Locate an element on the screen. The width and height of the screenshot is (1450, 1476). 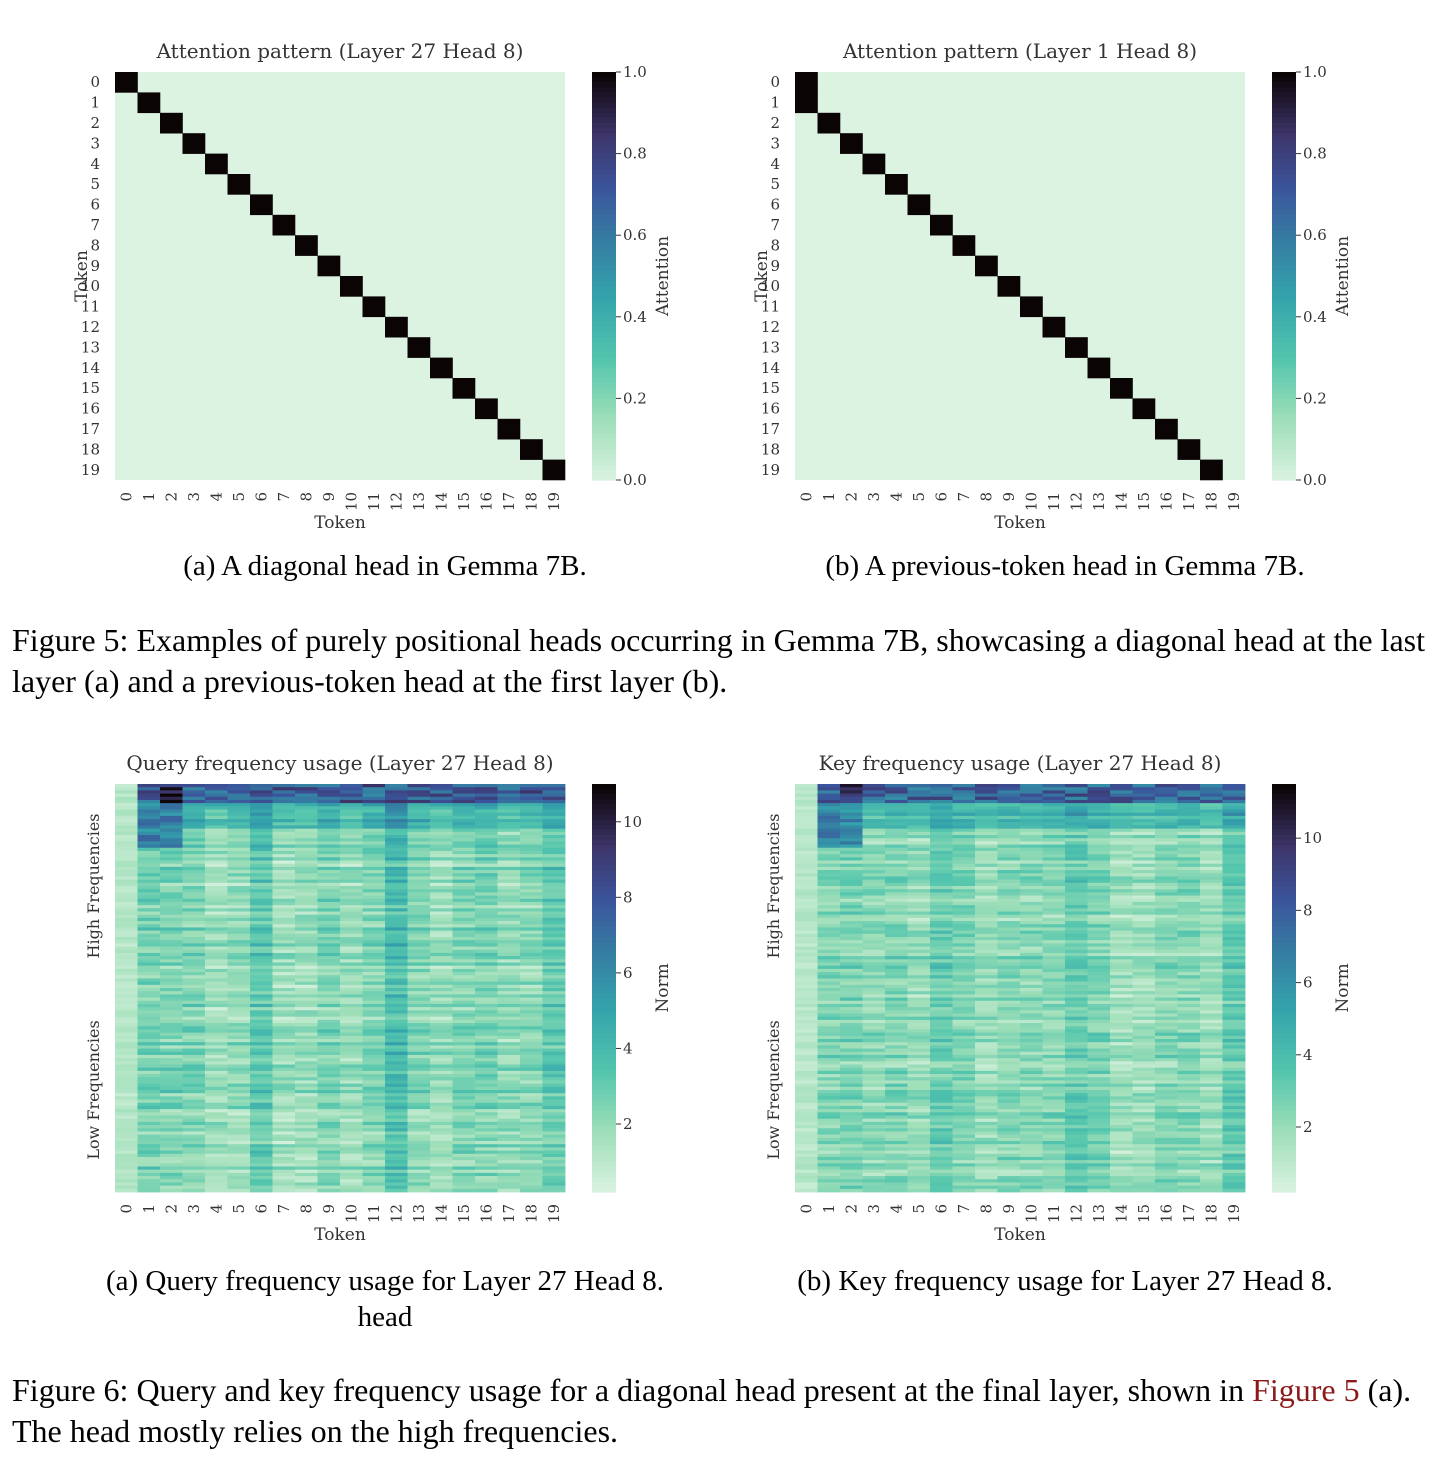
colorbar-label: Attention is located at coordinates (1343, 276).